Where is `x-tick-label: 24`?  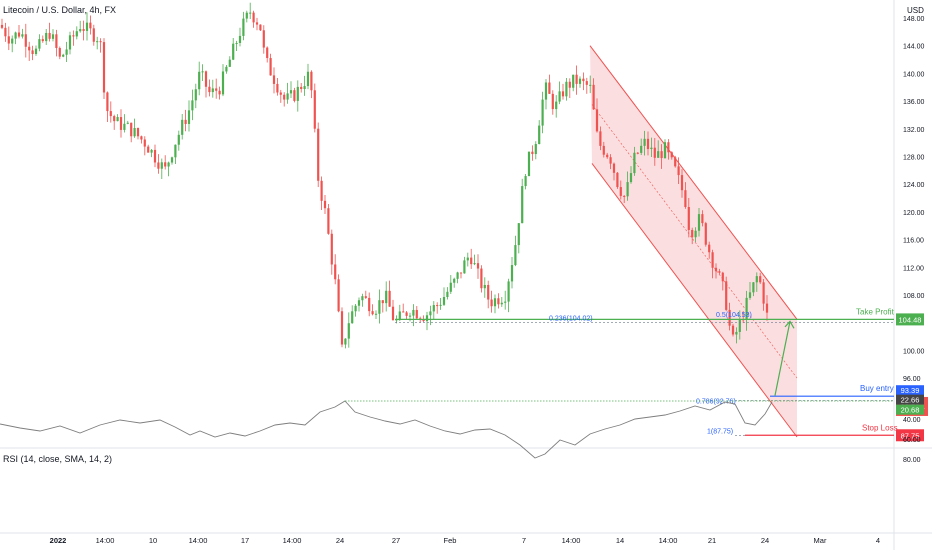
x-tick-label: 24 is located at coordinates (765, 540).